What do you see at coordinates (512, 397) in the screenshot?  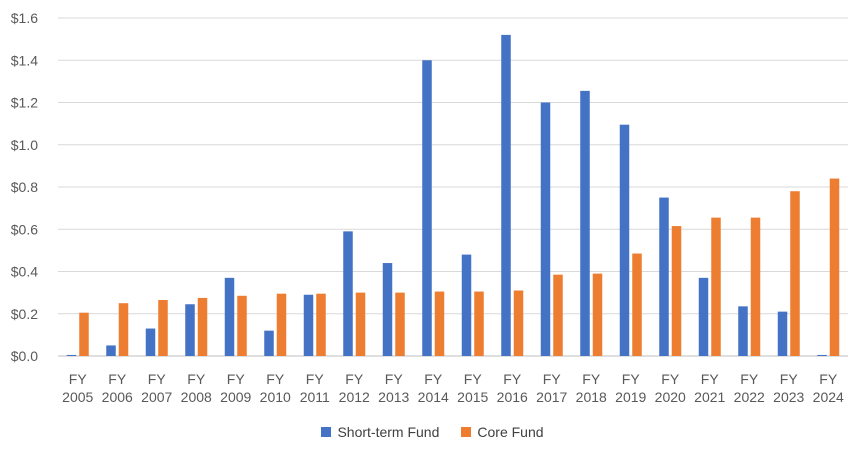 I see `x-tick-label: 2016` at bounding box center [512, 397].